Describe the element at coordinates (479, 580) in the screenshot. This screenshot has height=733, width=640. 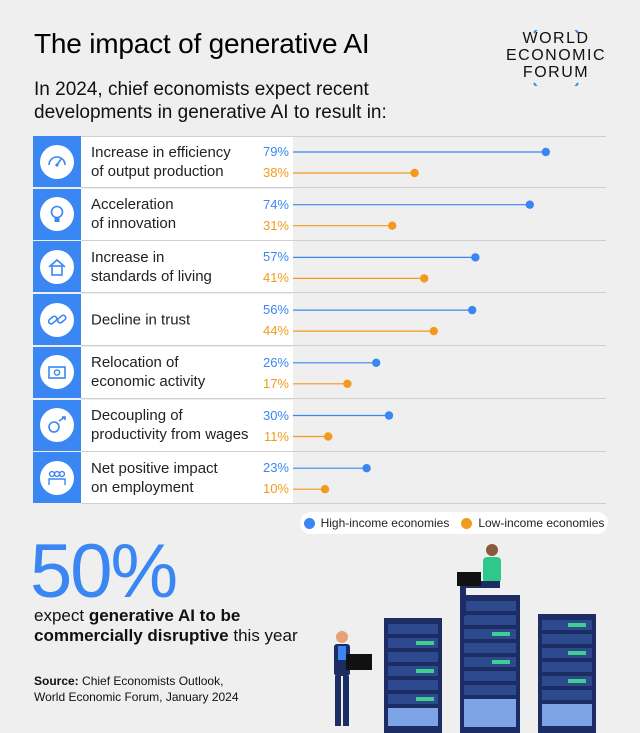
I see `sitting-person` at that location.